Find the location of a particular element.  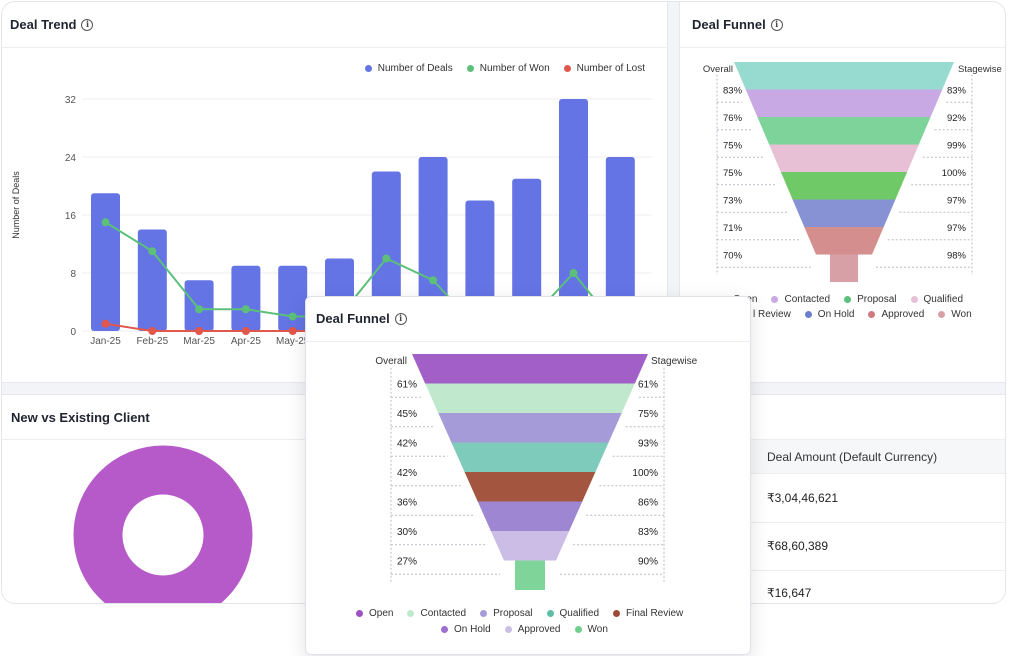

deal-funnel-overlay-title: Deal Funnel i is located at coordinates (361, 318).